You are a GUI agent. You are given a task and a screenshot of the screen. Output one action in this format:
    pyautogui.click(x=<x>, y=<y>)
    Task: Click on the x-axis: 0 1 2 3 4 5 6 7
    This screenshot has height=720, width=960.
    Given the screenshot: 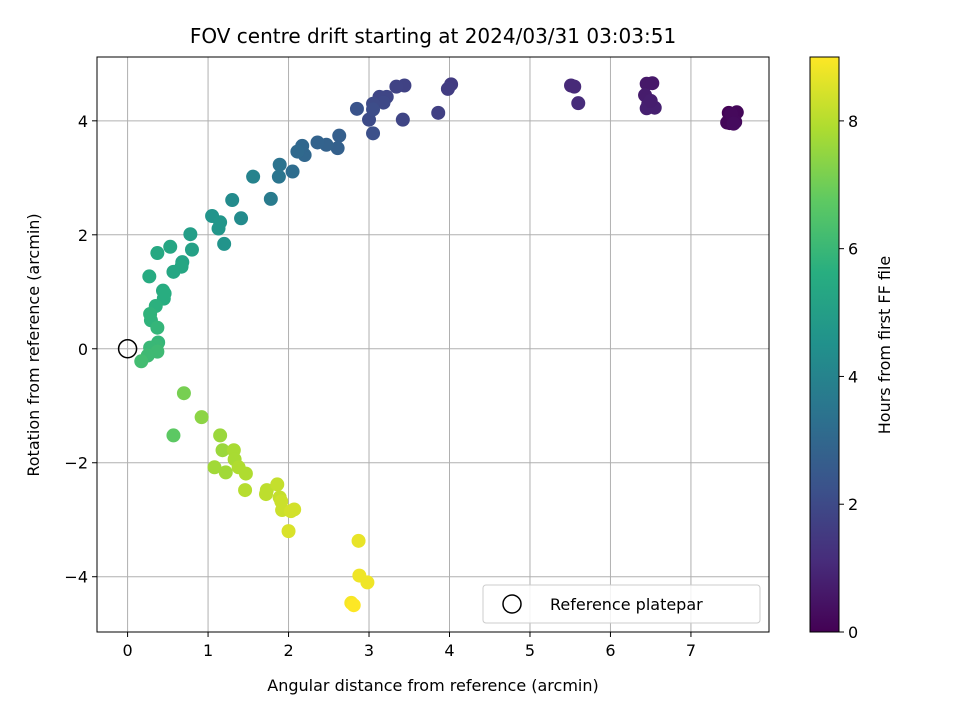 What is the action you would take?
    pyautogui.click(x=409, y=646)
    